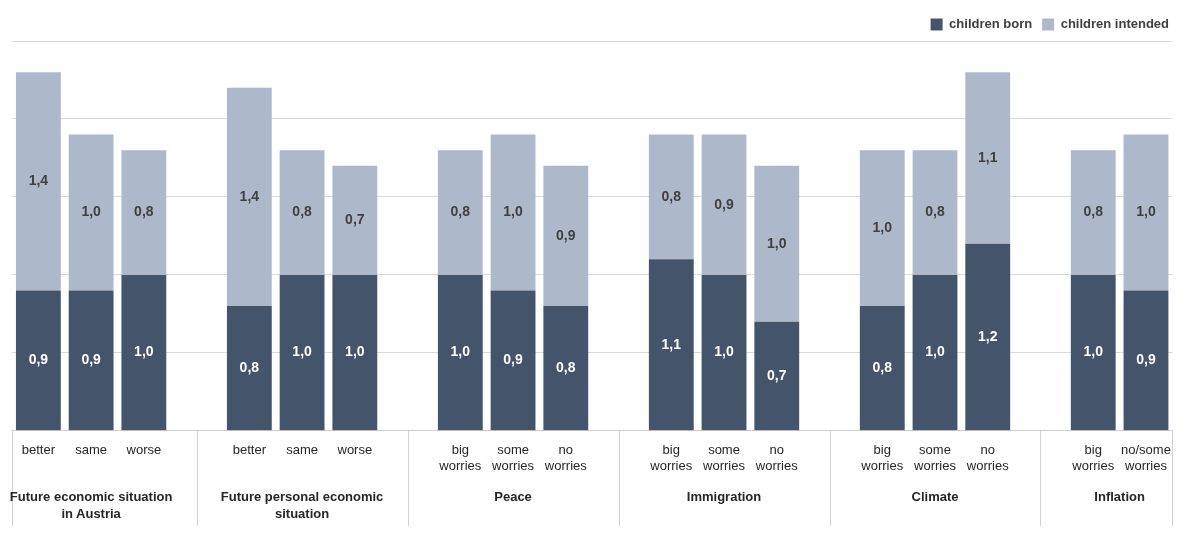 This screenshot has height=534, width=1191. Describe the element at coordinates (1115, 24) in the screenshot. I see `legend-label: children intended` at that location.